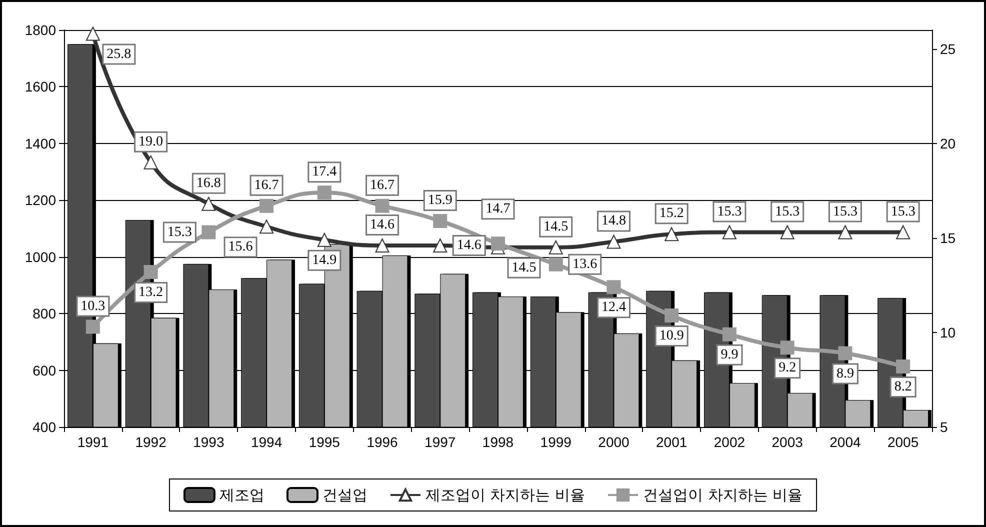  What do you see at coordinates (324, 260) in the screenshot?
I see `data-label: 14.9` at bounding box center [324, 260].